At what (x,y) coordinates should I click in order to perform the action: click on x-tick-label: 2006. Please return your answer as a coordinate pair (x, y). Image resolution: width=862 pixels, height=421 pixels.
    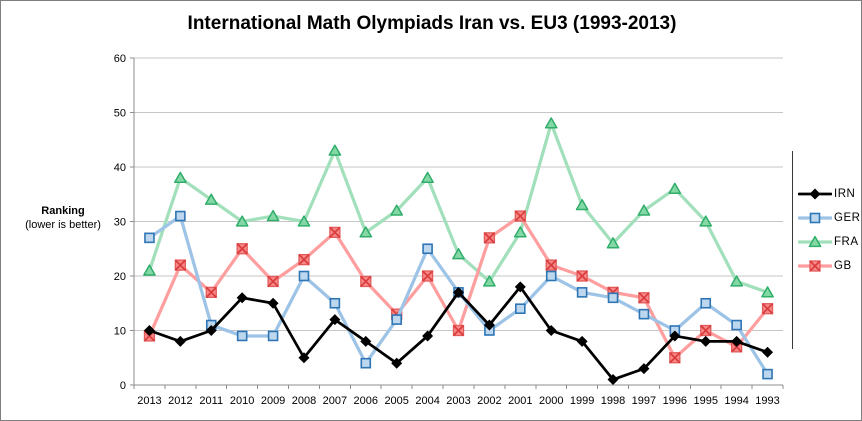
    Looking at the image, I should click on (366, 401).